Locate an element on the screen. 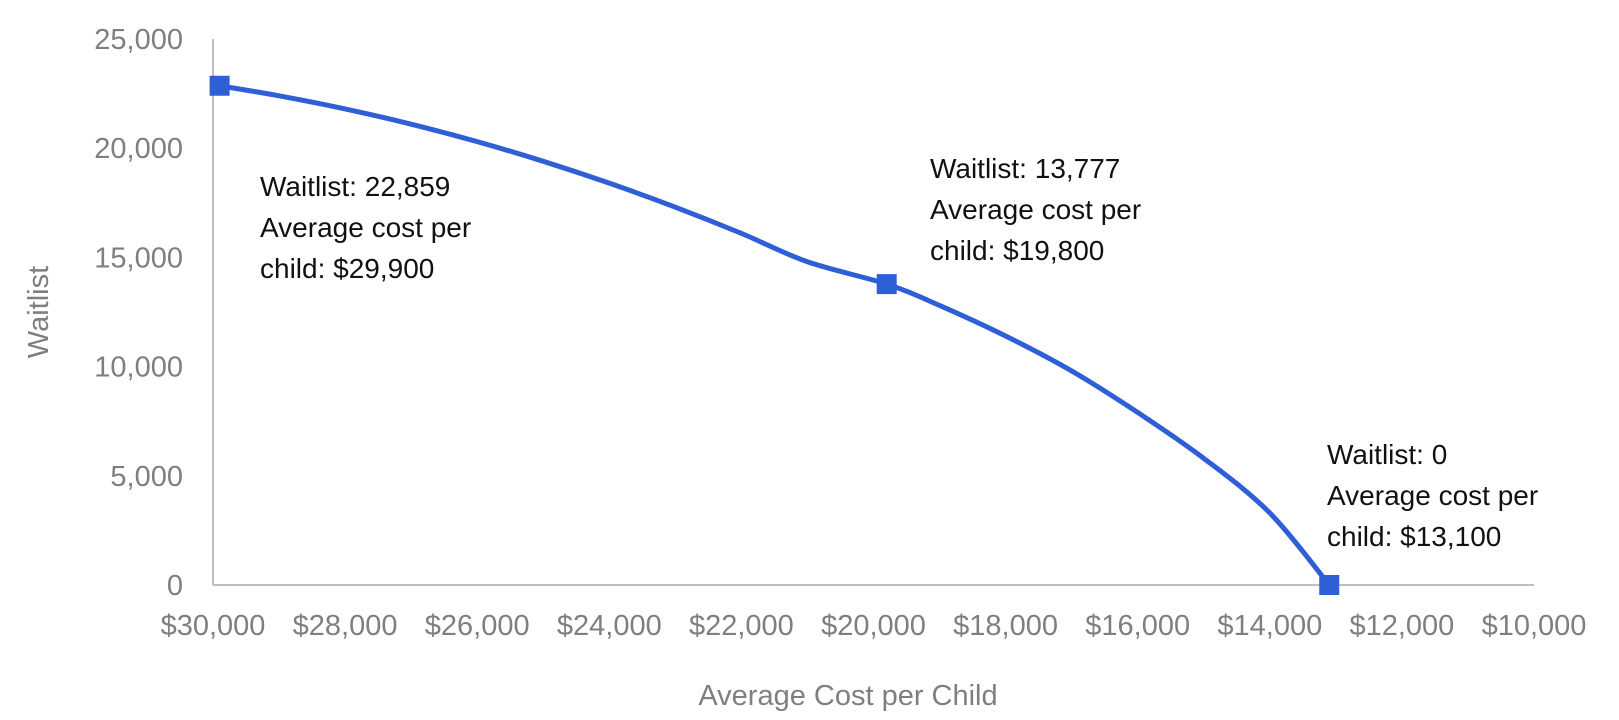  y-axis-title: Waitlist is located at coordinates (39, 312).